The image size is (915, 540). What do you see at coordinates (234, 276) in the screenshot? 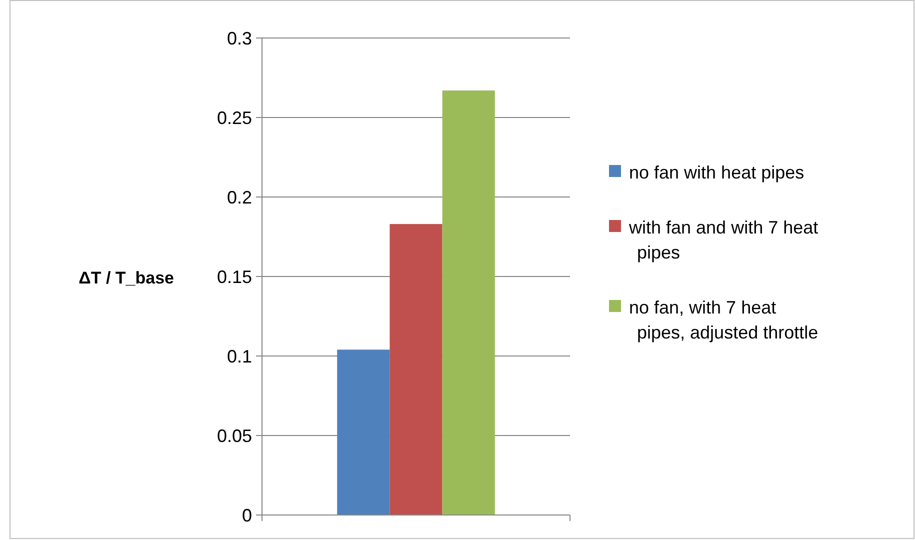
I see `y-tick-label: 0.15` at bounding box center [234, 276].